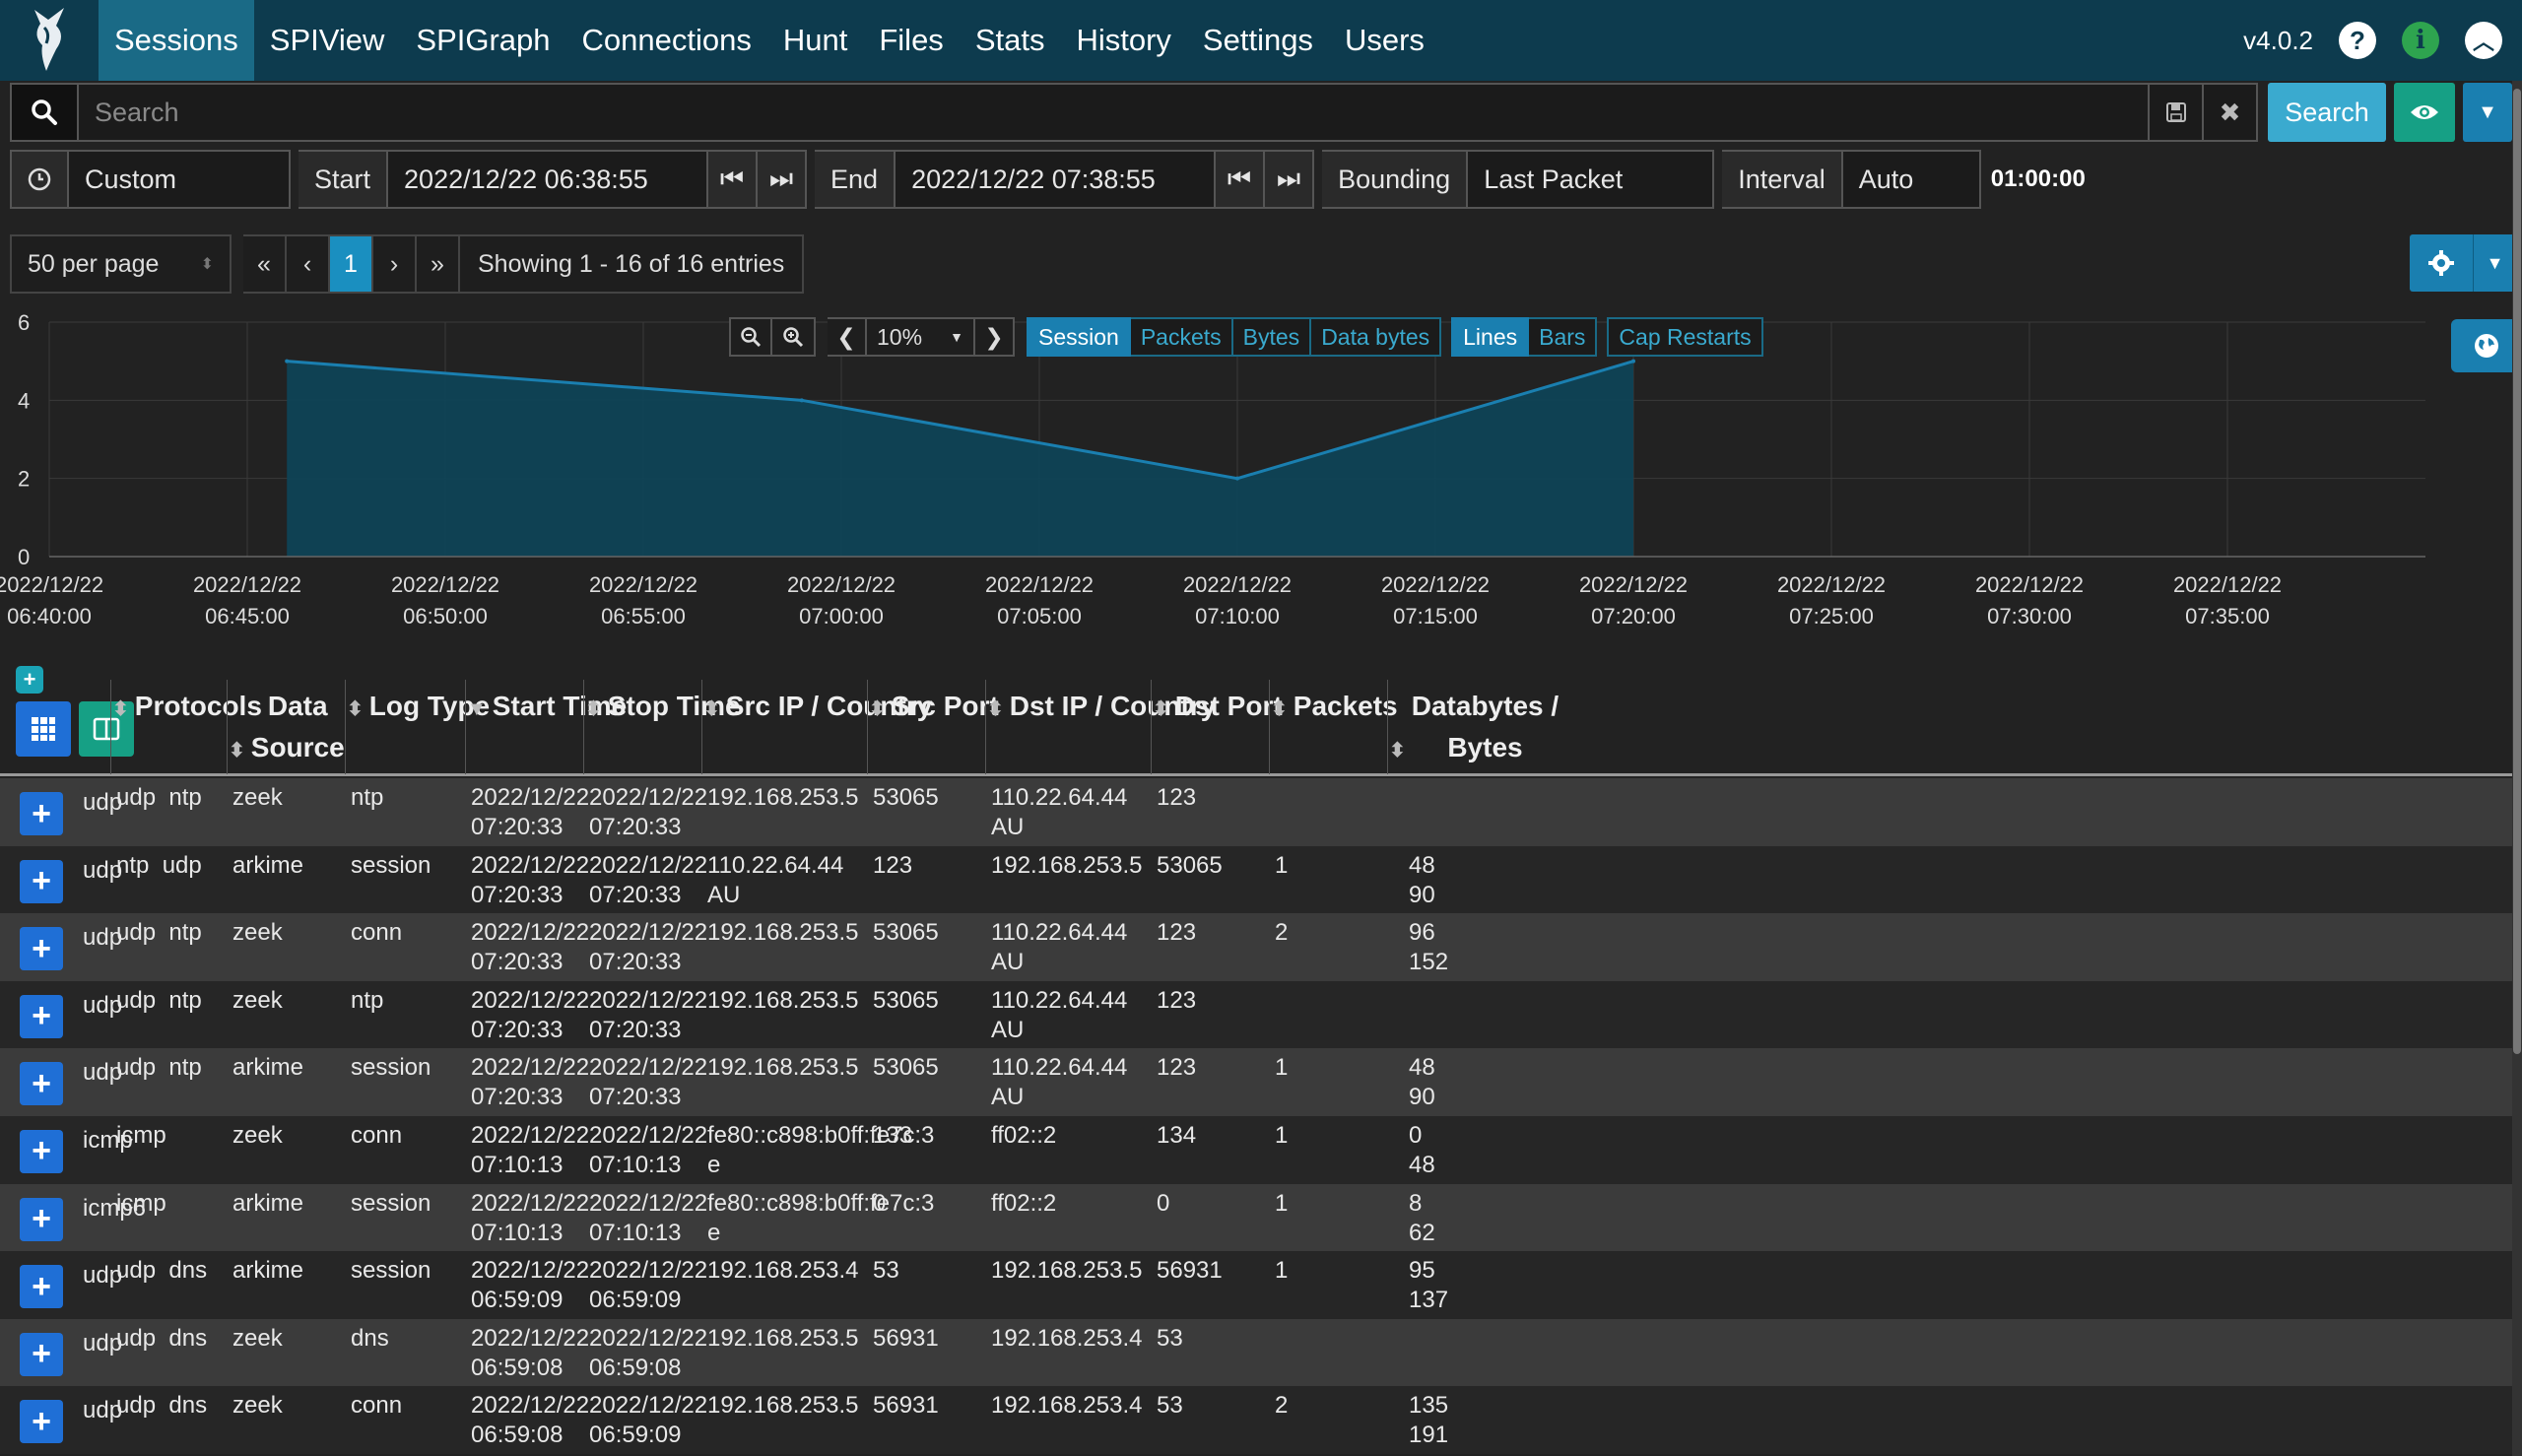  What do you see at coordinates (783, 179) in the screenshot?
I see `skip-forward-icon: ⏭` at bounding box center [783, 179].